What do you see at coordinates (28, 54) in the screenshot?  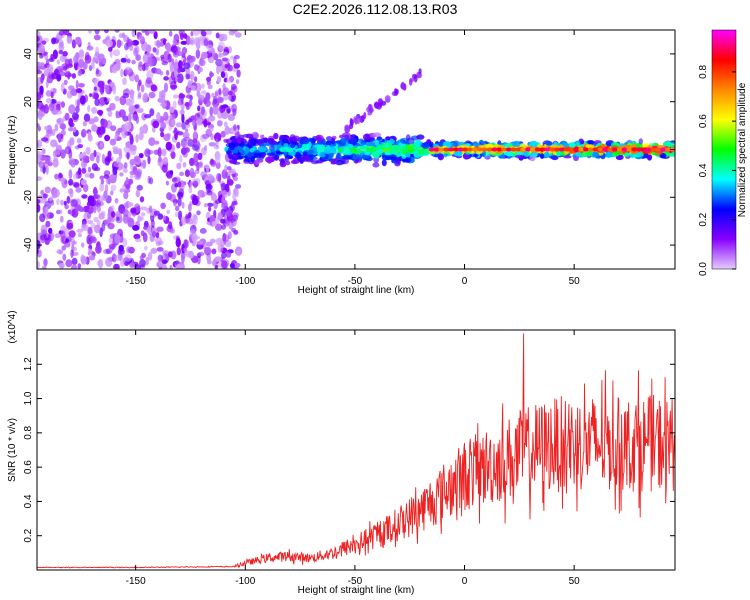 I see `y-tick-label: 40` at bounding box center [28, 54].